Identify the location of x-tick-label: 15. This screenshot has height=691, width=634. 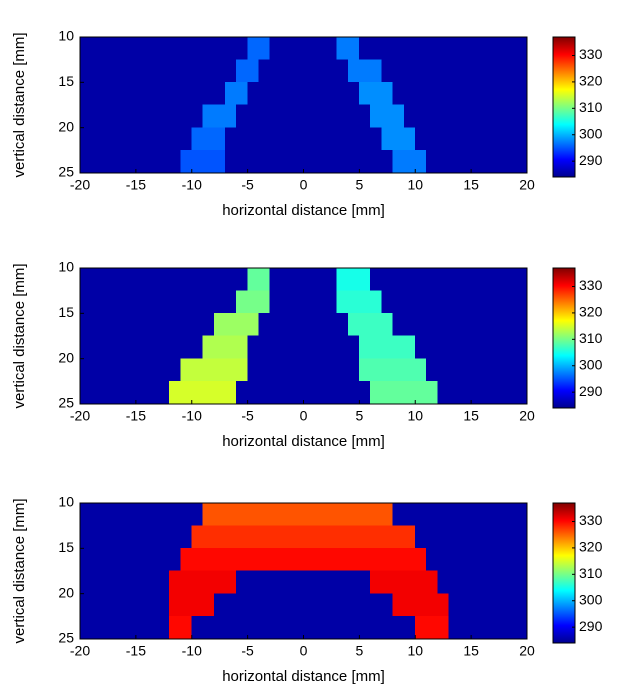
(471, 416).